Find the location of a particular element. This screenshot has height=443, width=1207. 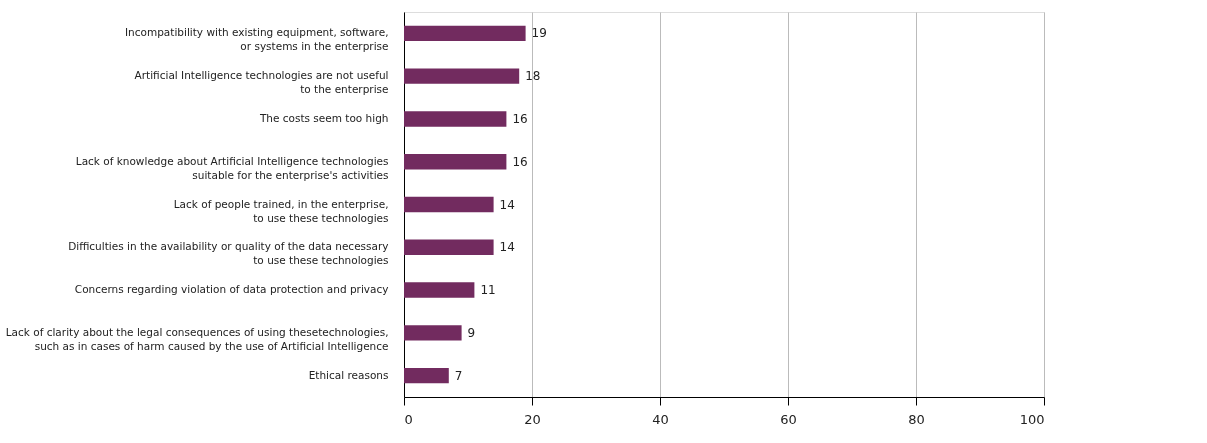

y-tick-label: Lack of people trained, in the enterprise, to use these technologies is located at coordinates (281, 210).